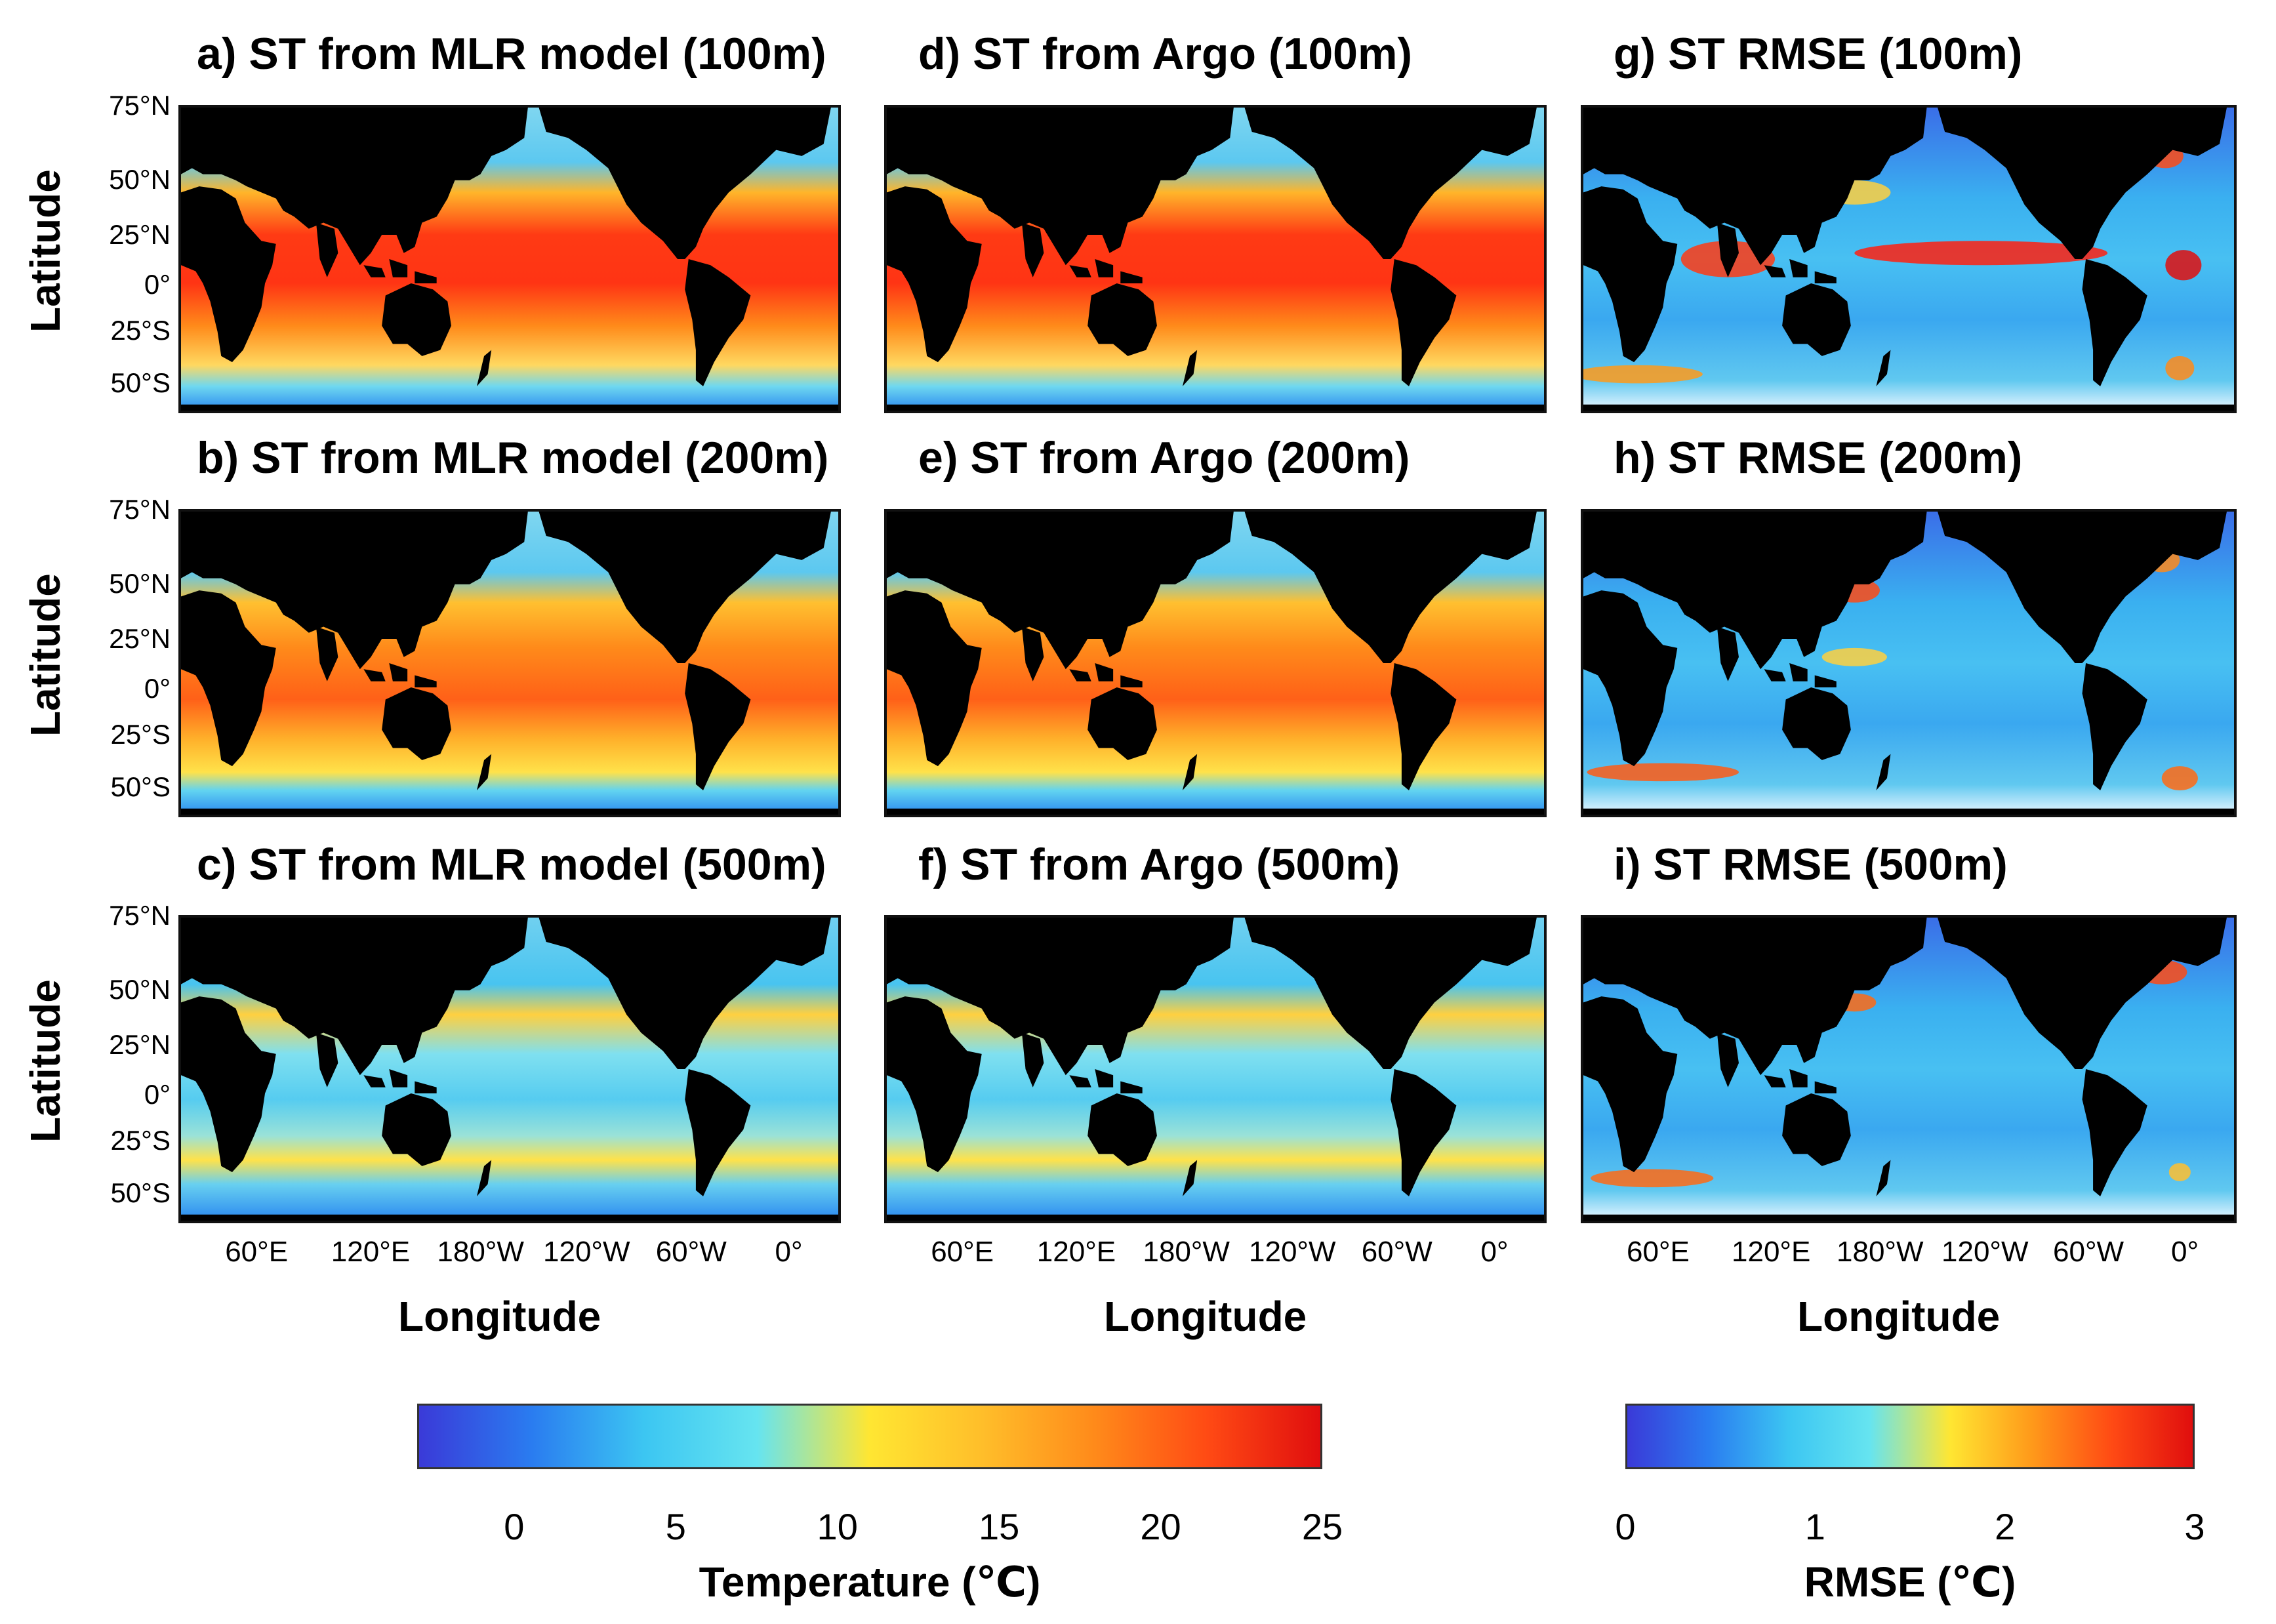 The height and width of the screenshot is (1624, 2276). What do you see at coordinates (2194, 1527) in the screenshot?
I see `rmse-colorbar-tick: 3` at bounding box center [2194, 1527].